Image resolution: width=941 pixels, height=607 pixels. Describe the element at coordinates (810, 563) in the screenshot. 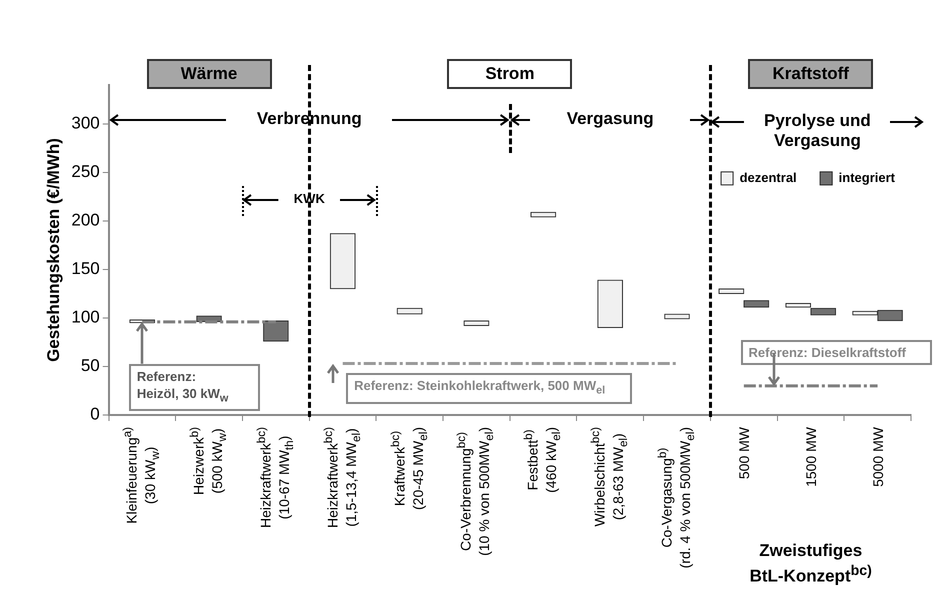

I see `text: Zweistufiges BtL-Konzept$^{bc)}$` at that location.